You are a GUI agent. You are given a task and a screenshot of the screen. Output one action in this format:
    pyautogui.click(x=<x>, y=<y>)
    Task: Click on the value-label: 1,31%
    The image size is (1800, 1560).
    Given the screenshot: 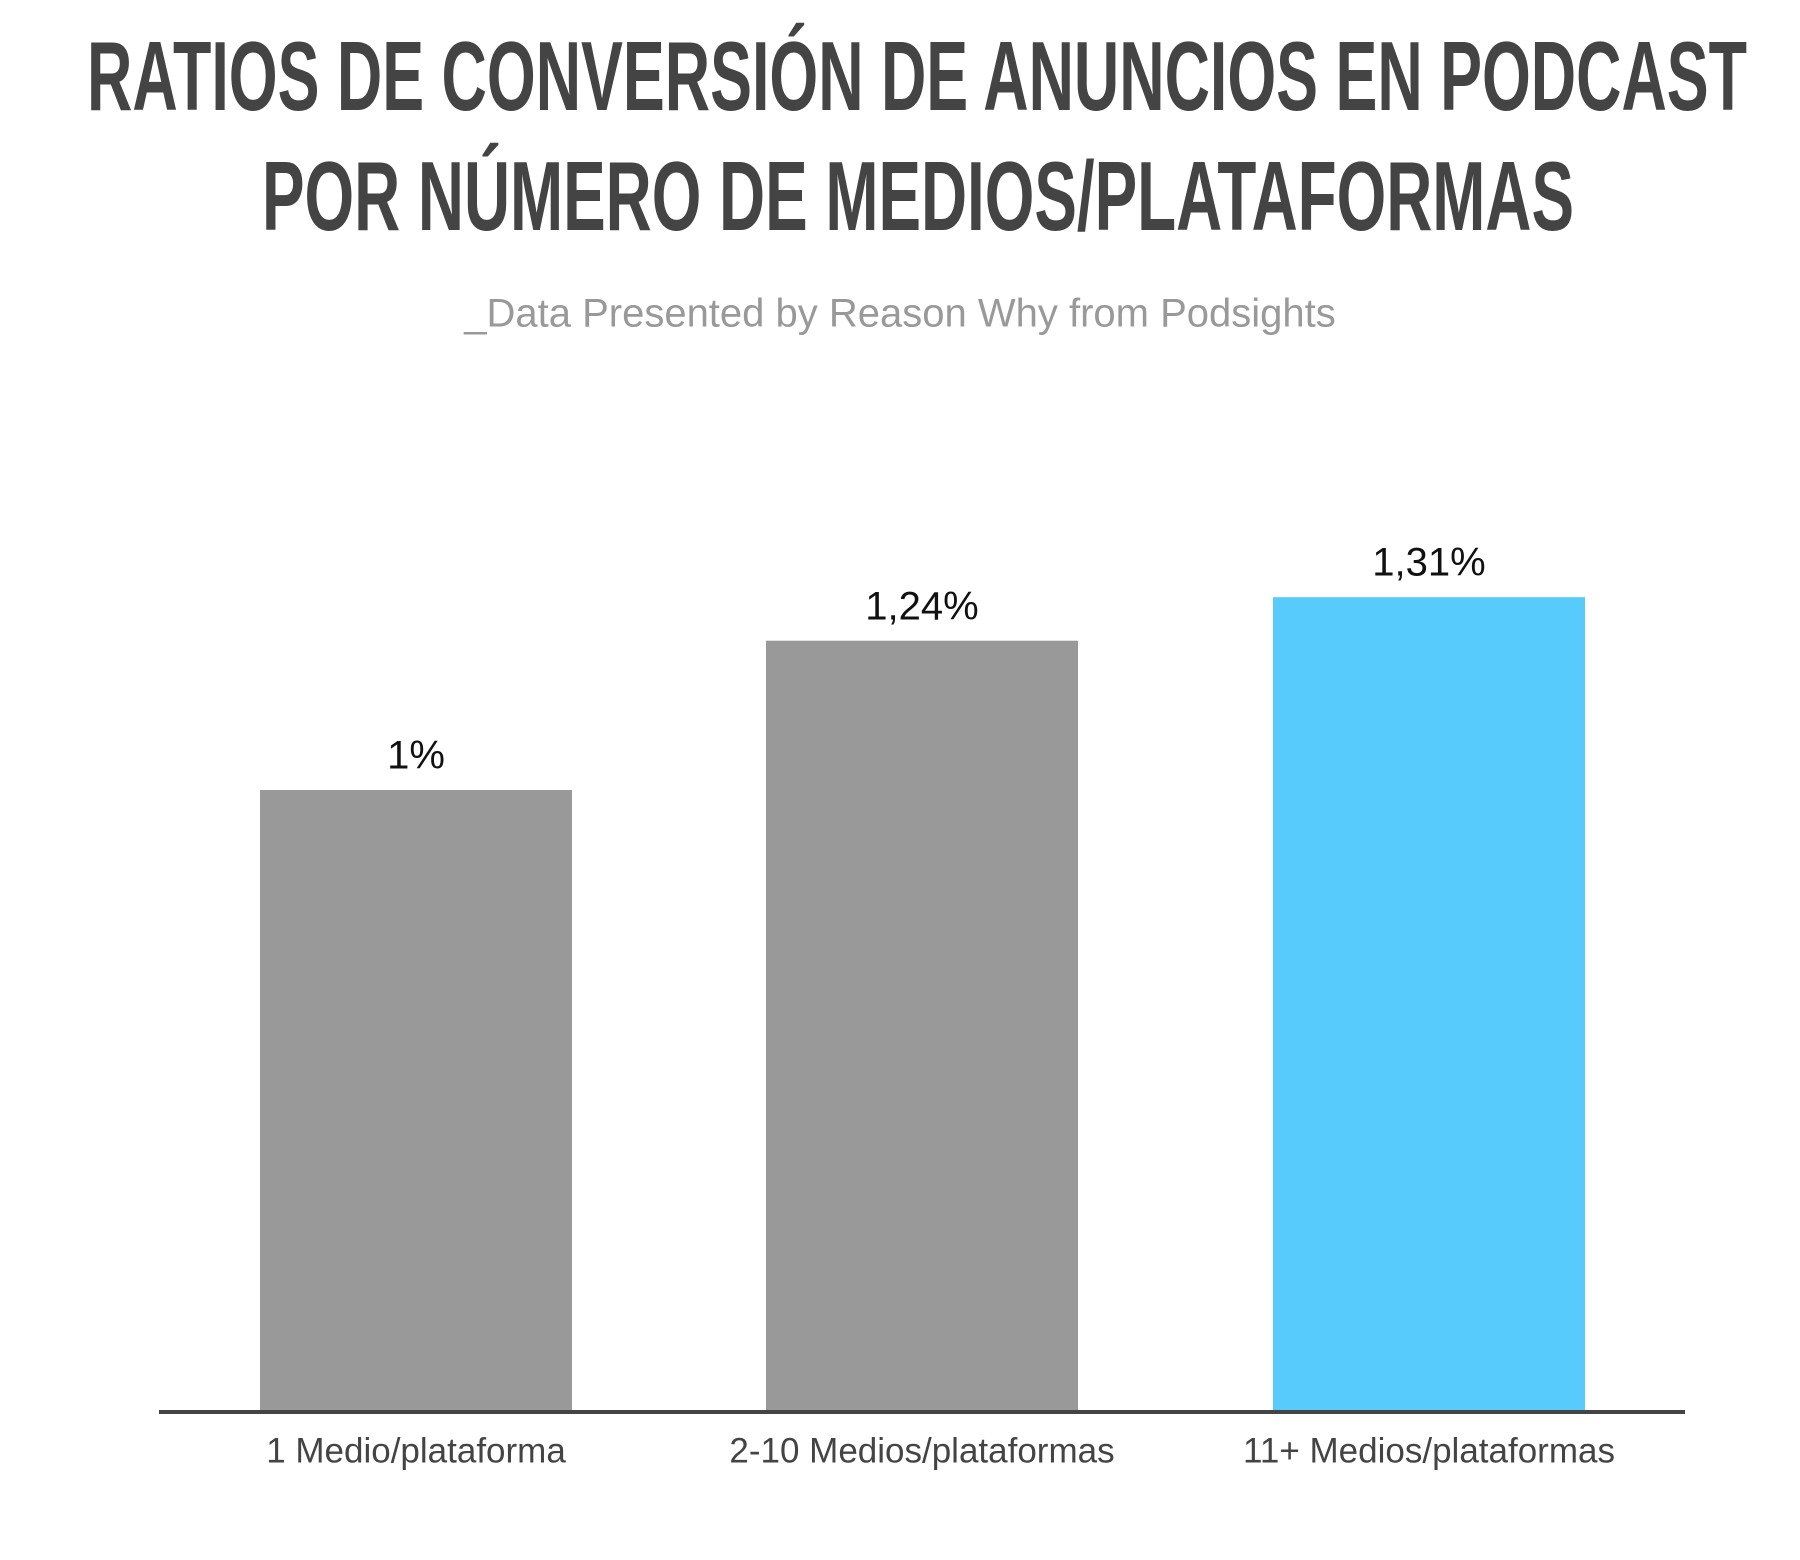 What is the action you would take?
    pyautogui.click(x=1428, y=563)
    